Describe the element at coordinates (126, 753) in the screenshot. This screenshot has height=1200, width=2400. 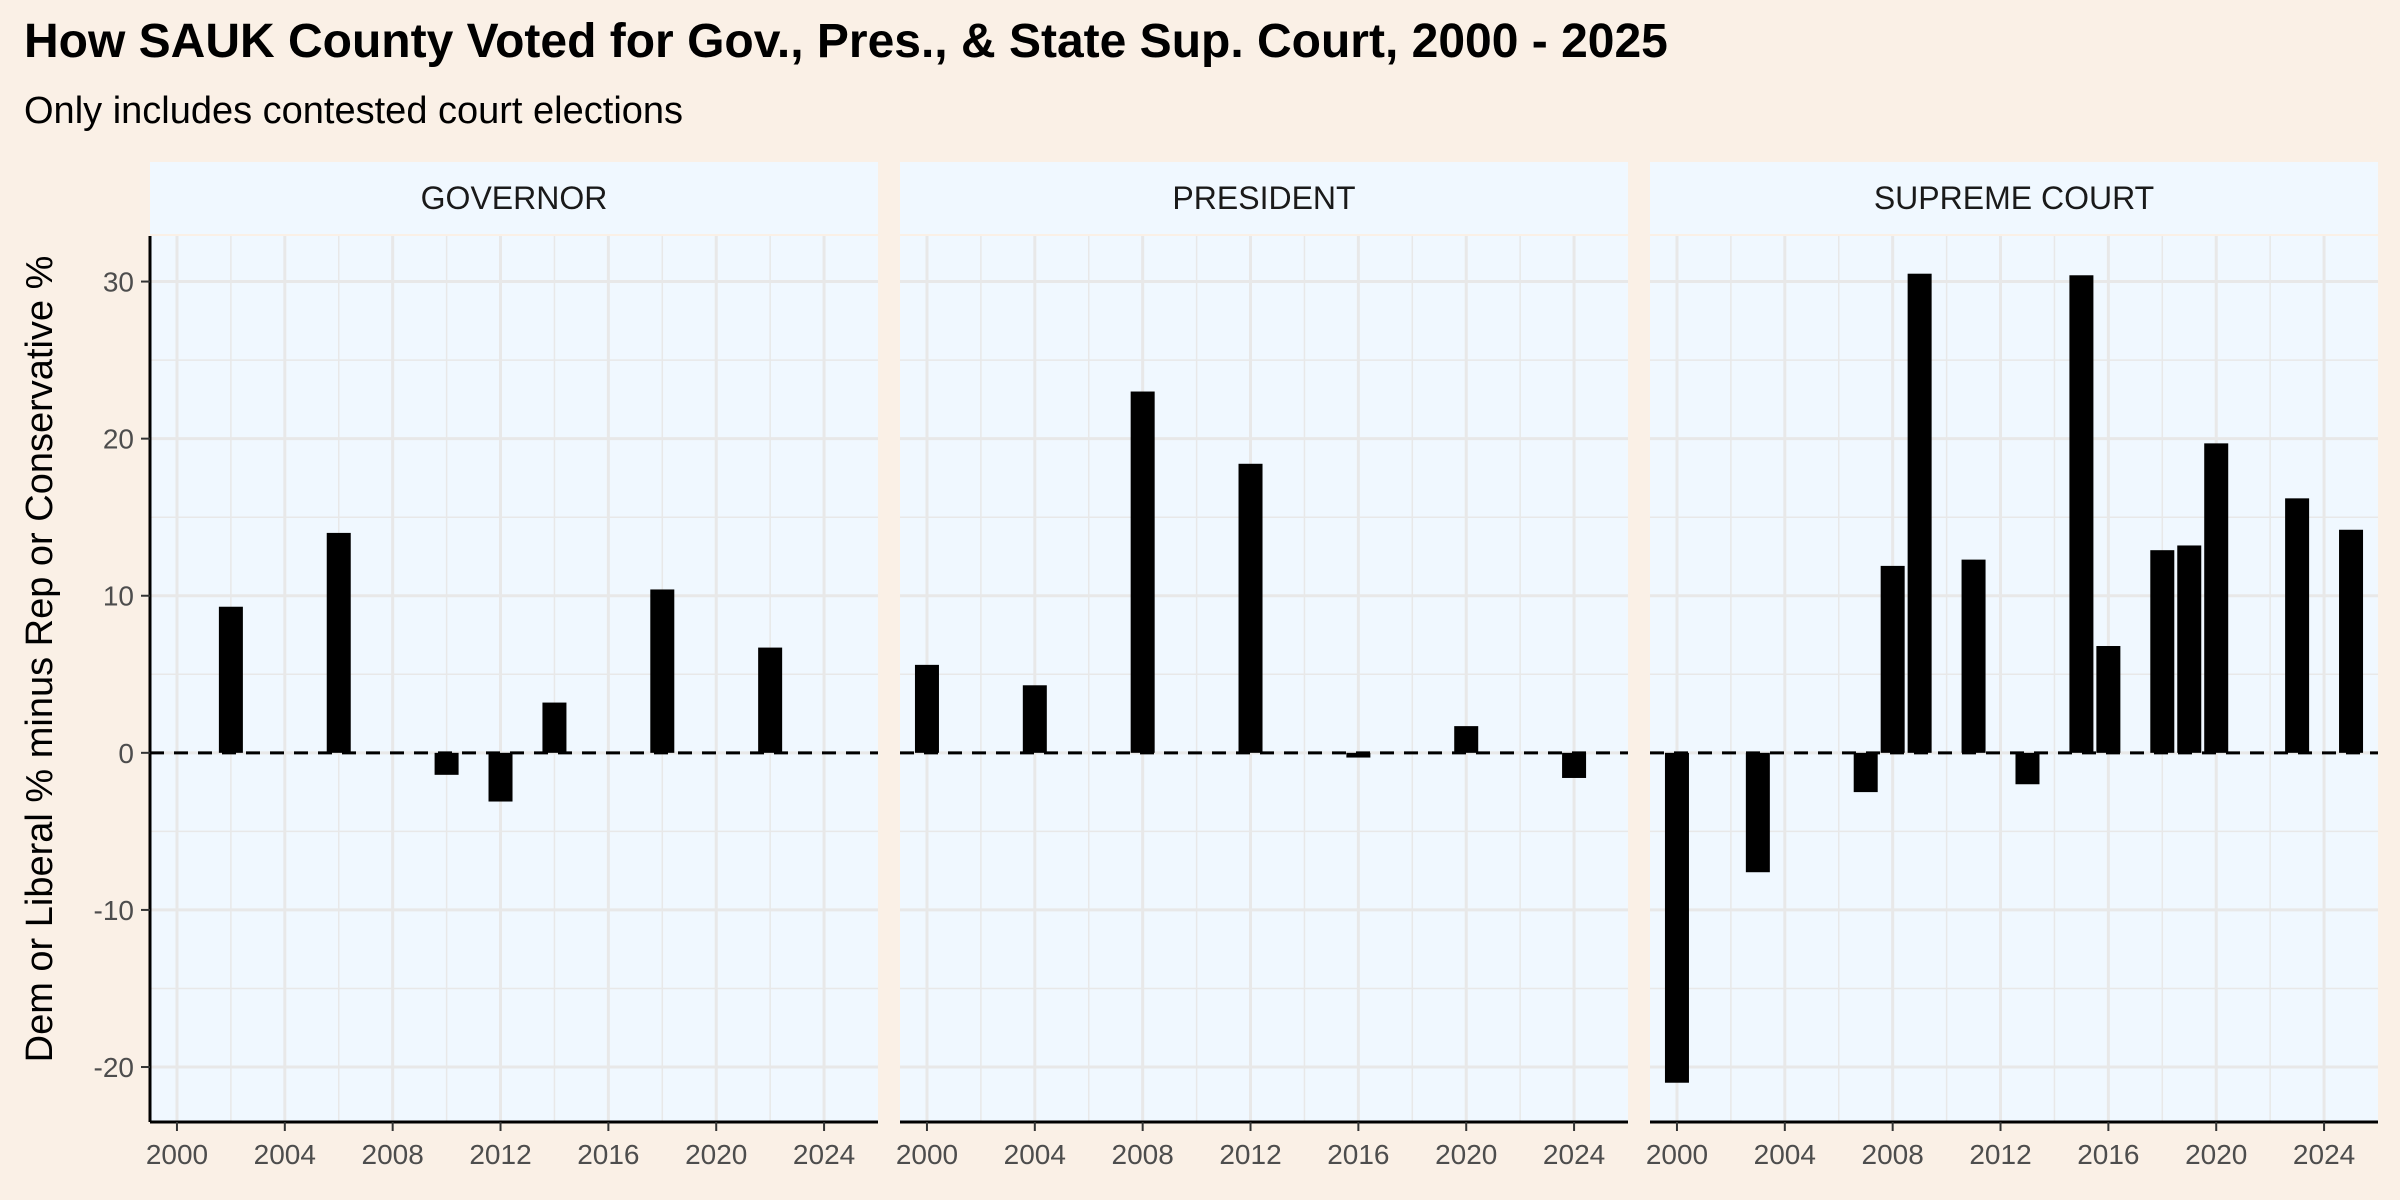
I see `y-tick-label: 0` at that location.